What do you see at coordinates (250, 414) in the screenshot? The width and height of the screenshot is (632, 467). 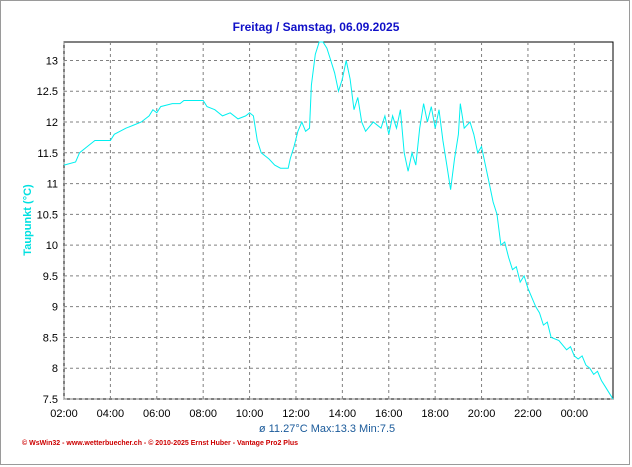 I see `x-tick-label: 10:00` at bounding box center [250, 414].